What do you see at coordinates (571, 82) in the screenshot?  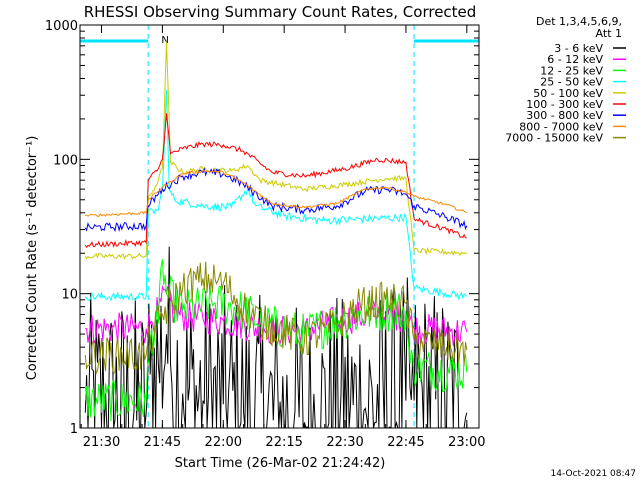 I see `legend-entry-label: 25 - 50 keV` at bounding box center [571, 82].